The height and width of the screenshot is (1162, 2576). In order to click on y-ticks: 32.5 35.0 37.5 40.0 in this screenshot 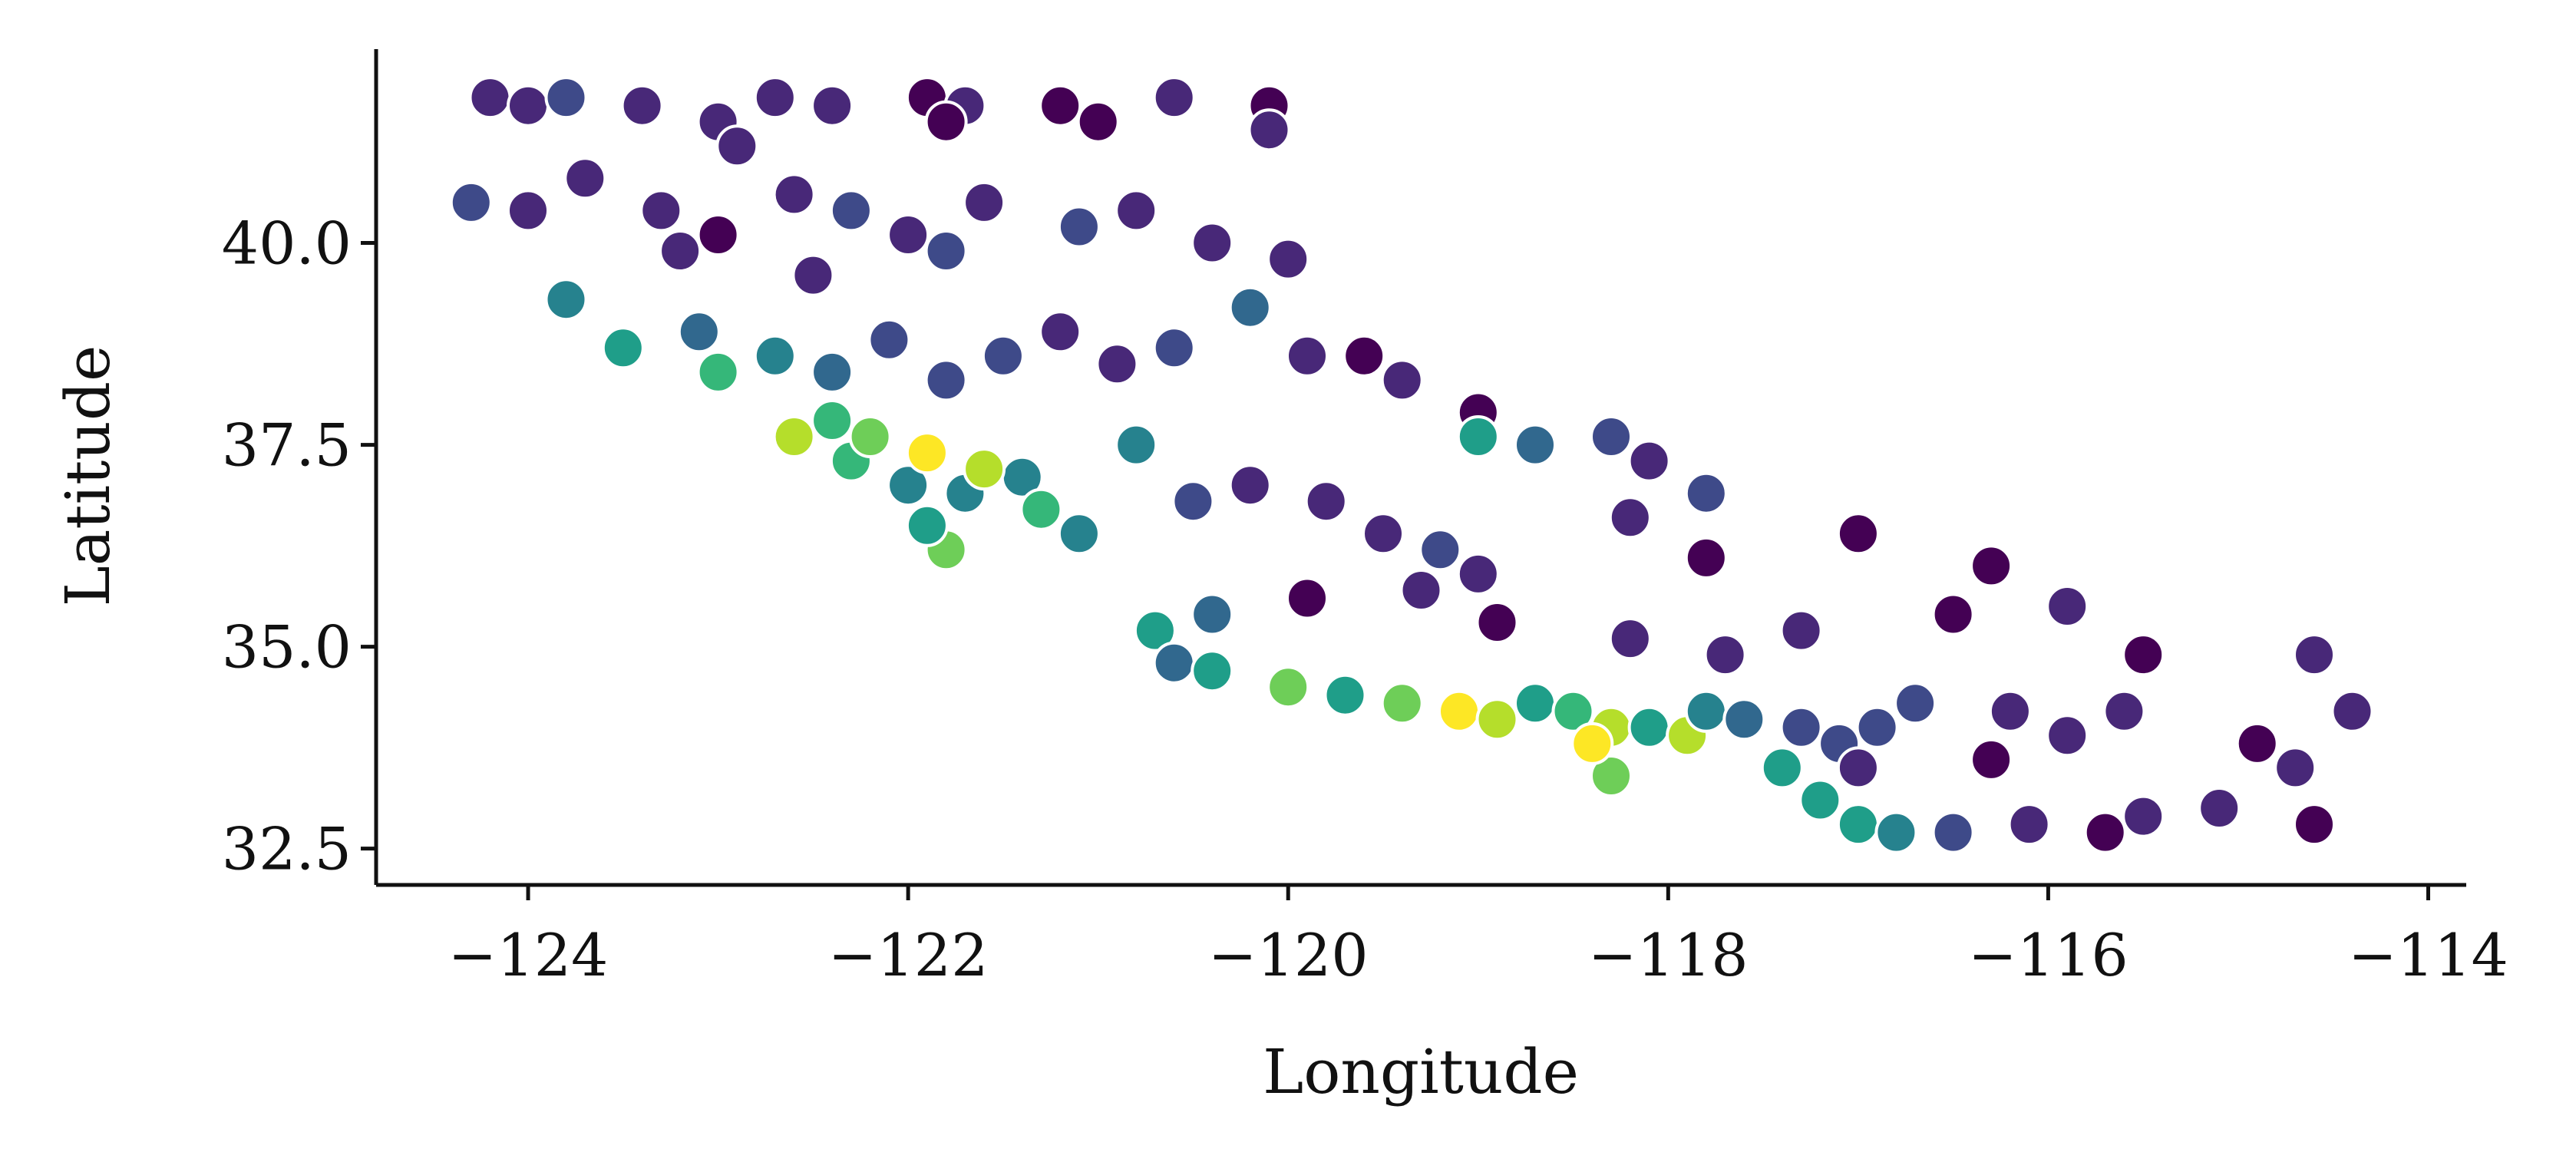, I will do `click(299, 546)`.